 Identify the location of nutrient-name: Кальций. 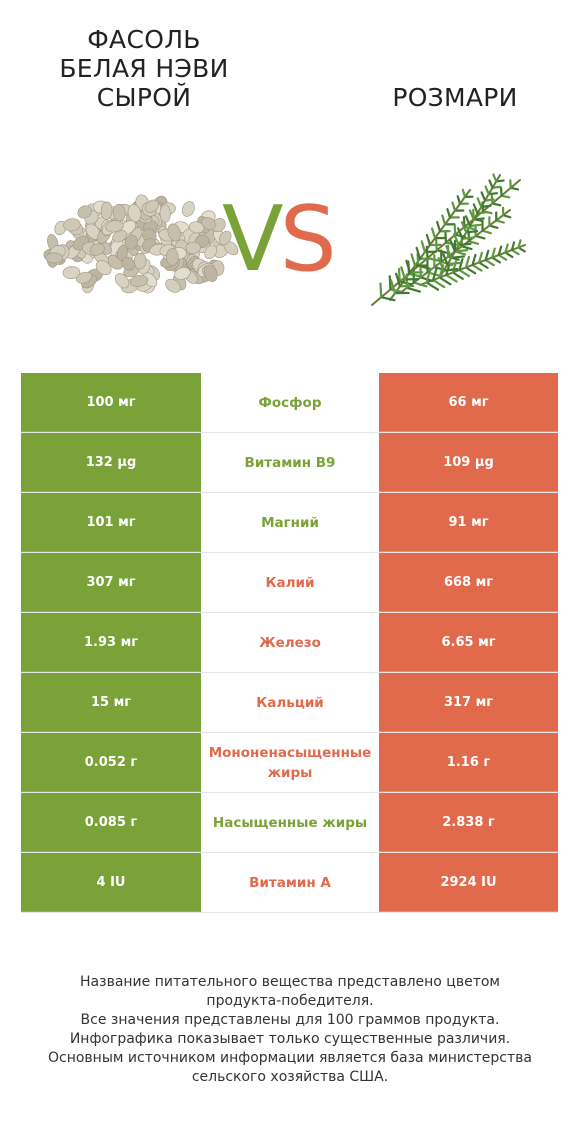
(290, 702).